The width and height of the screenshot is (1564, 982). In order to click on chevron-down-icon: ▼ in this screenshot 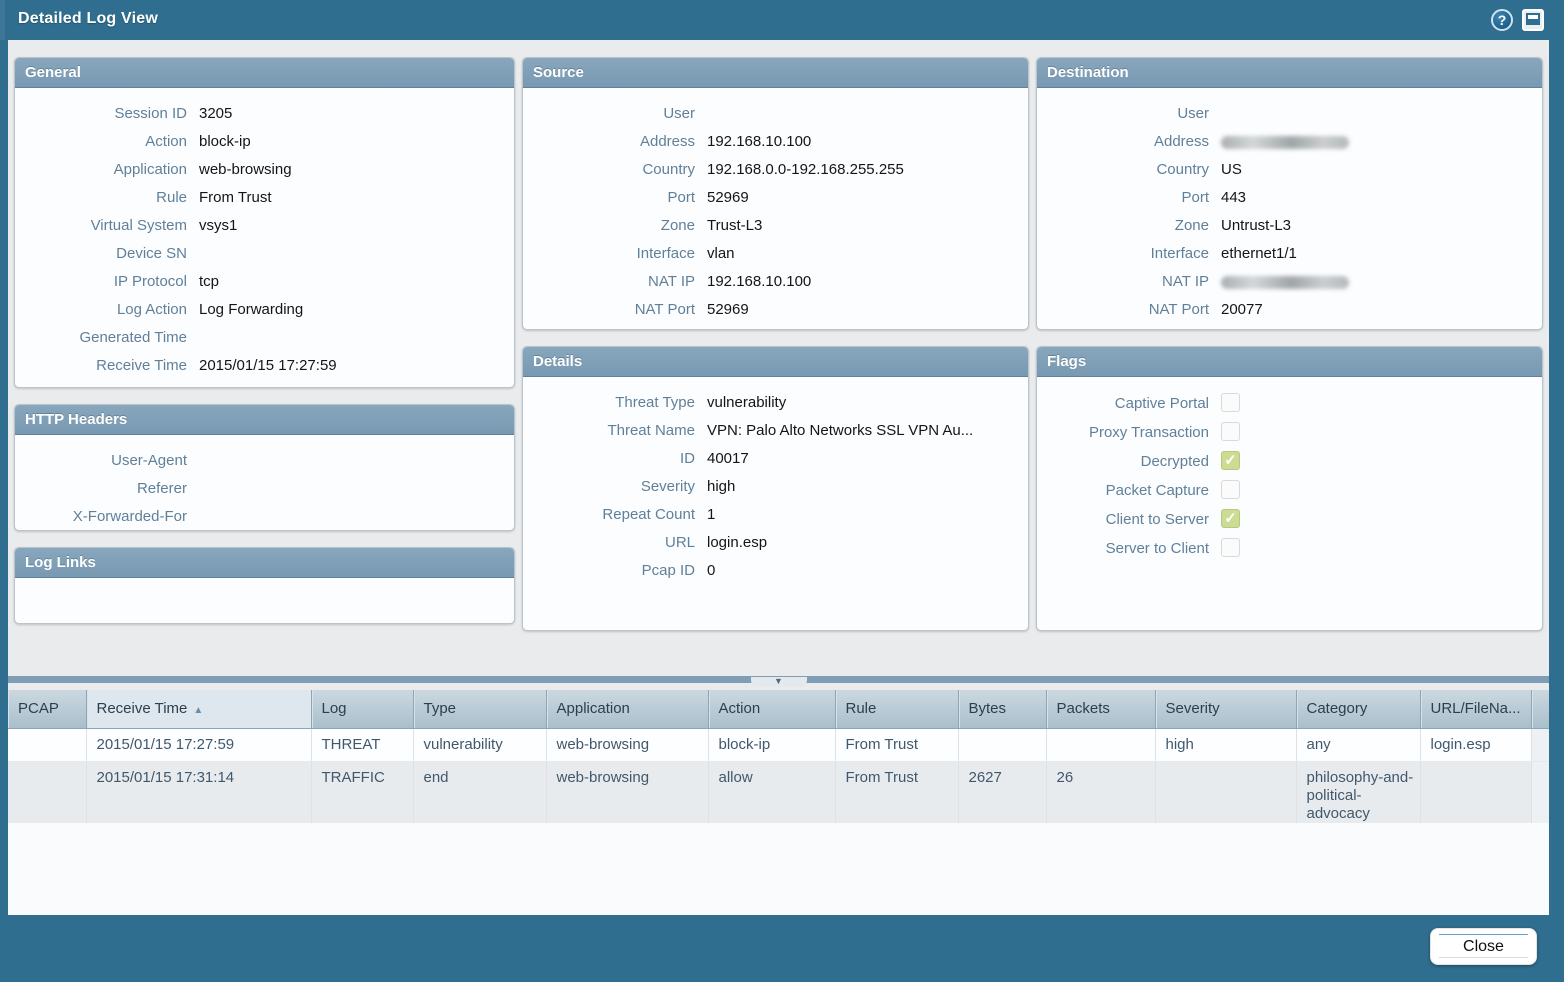, I will do `click(778, 681)`.